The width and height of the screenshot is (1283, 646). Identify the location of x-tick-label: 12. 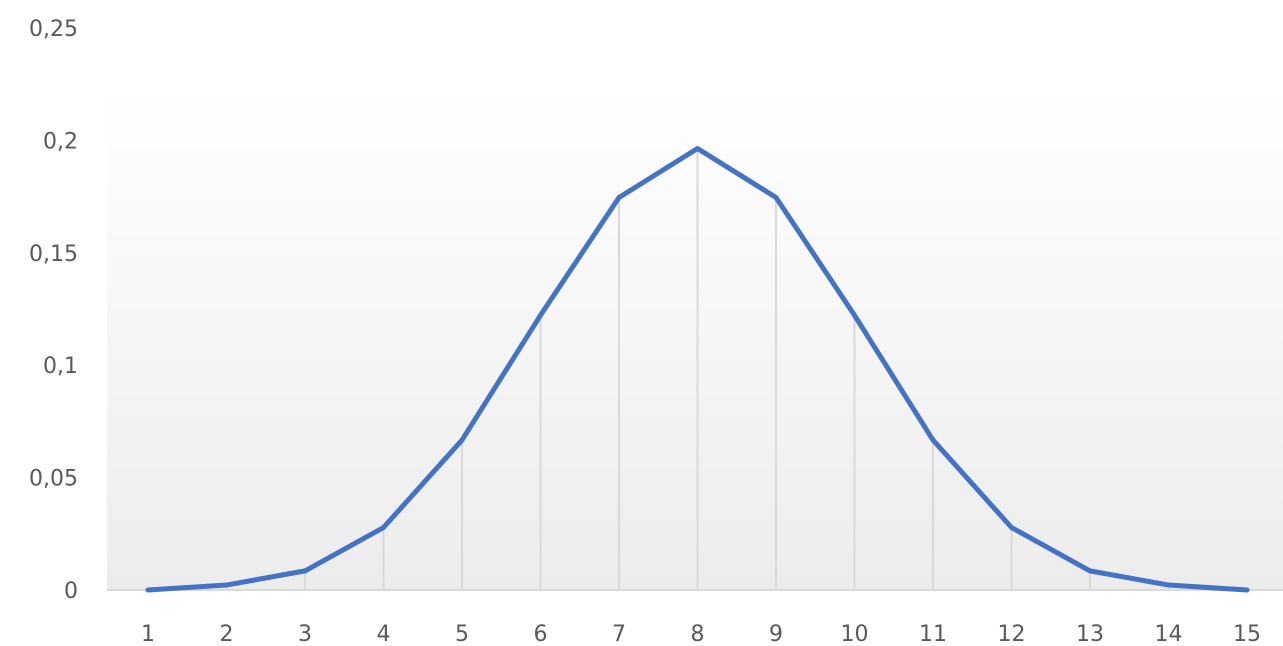
(1012, 634).